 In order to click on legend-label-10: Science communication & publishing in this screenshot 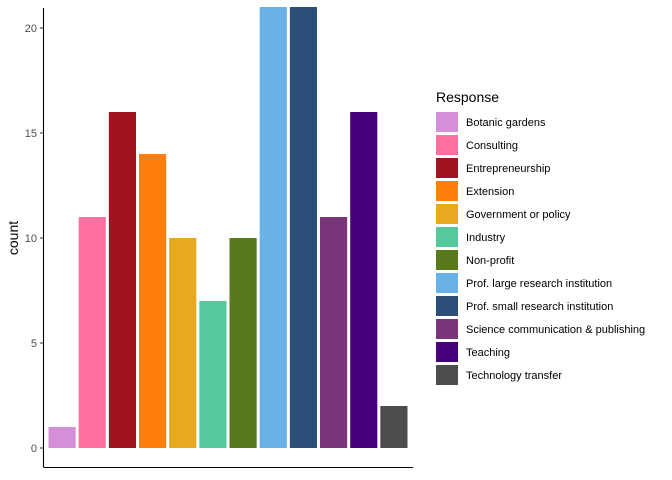, I will do `click(555, 330)`.